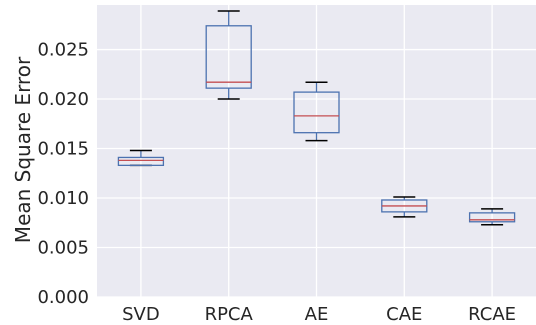 This screenshot has width=536, height=325. I want to click on x-tick-label: AE, so click(317, 314).